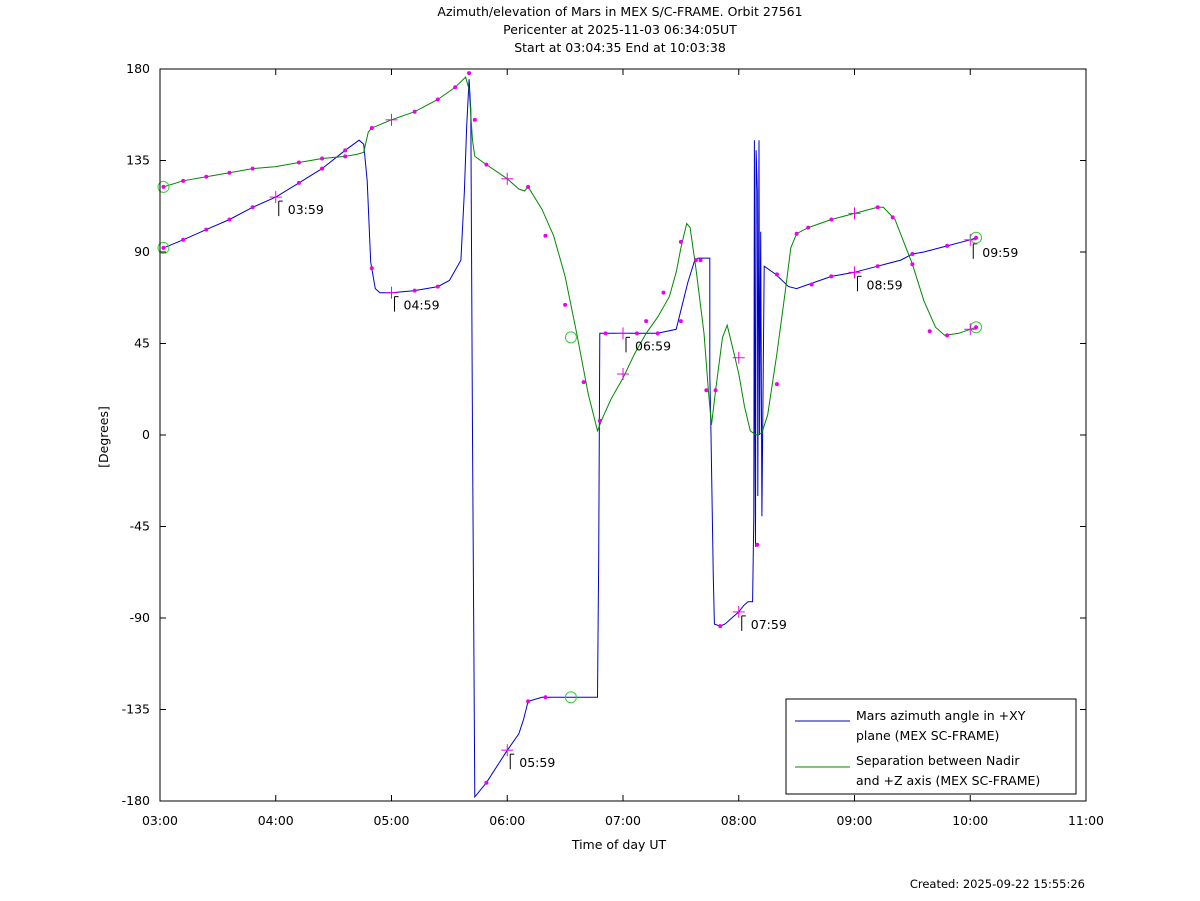 Image resolution: width=1200 pixels, height=901 pixels. What do you see at coordinates (997, 884) in the screenshot?
I see `created-timestamp: Created: 2025-09-22 15:55:26` at bounding box center [997, 884].